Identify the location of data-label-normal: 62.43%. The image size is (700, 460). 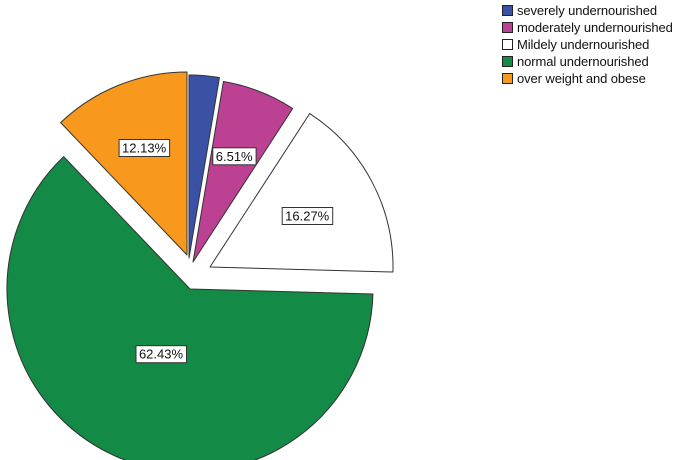
(161, 354).